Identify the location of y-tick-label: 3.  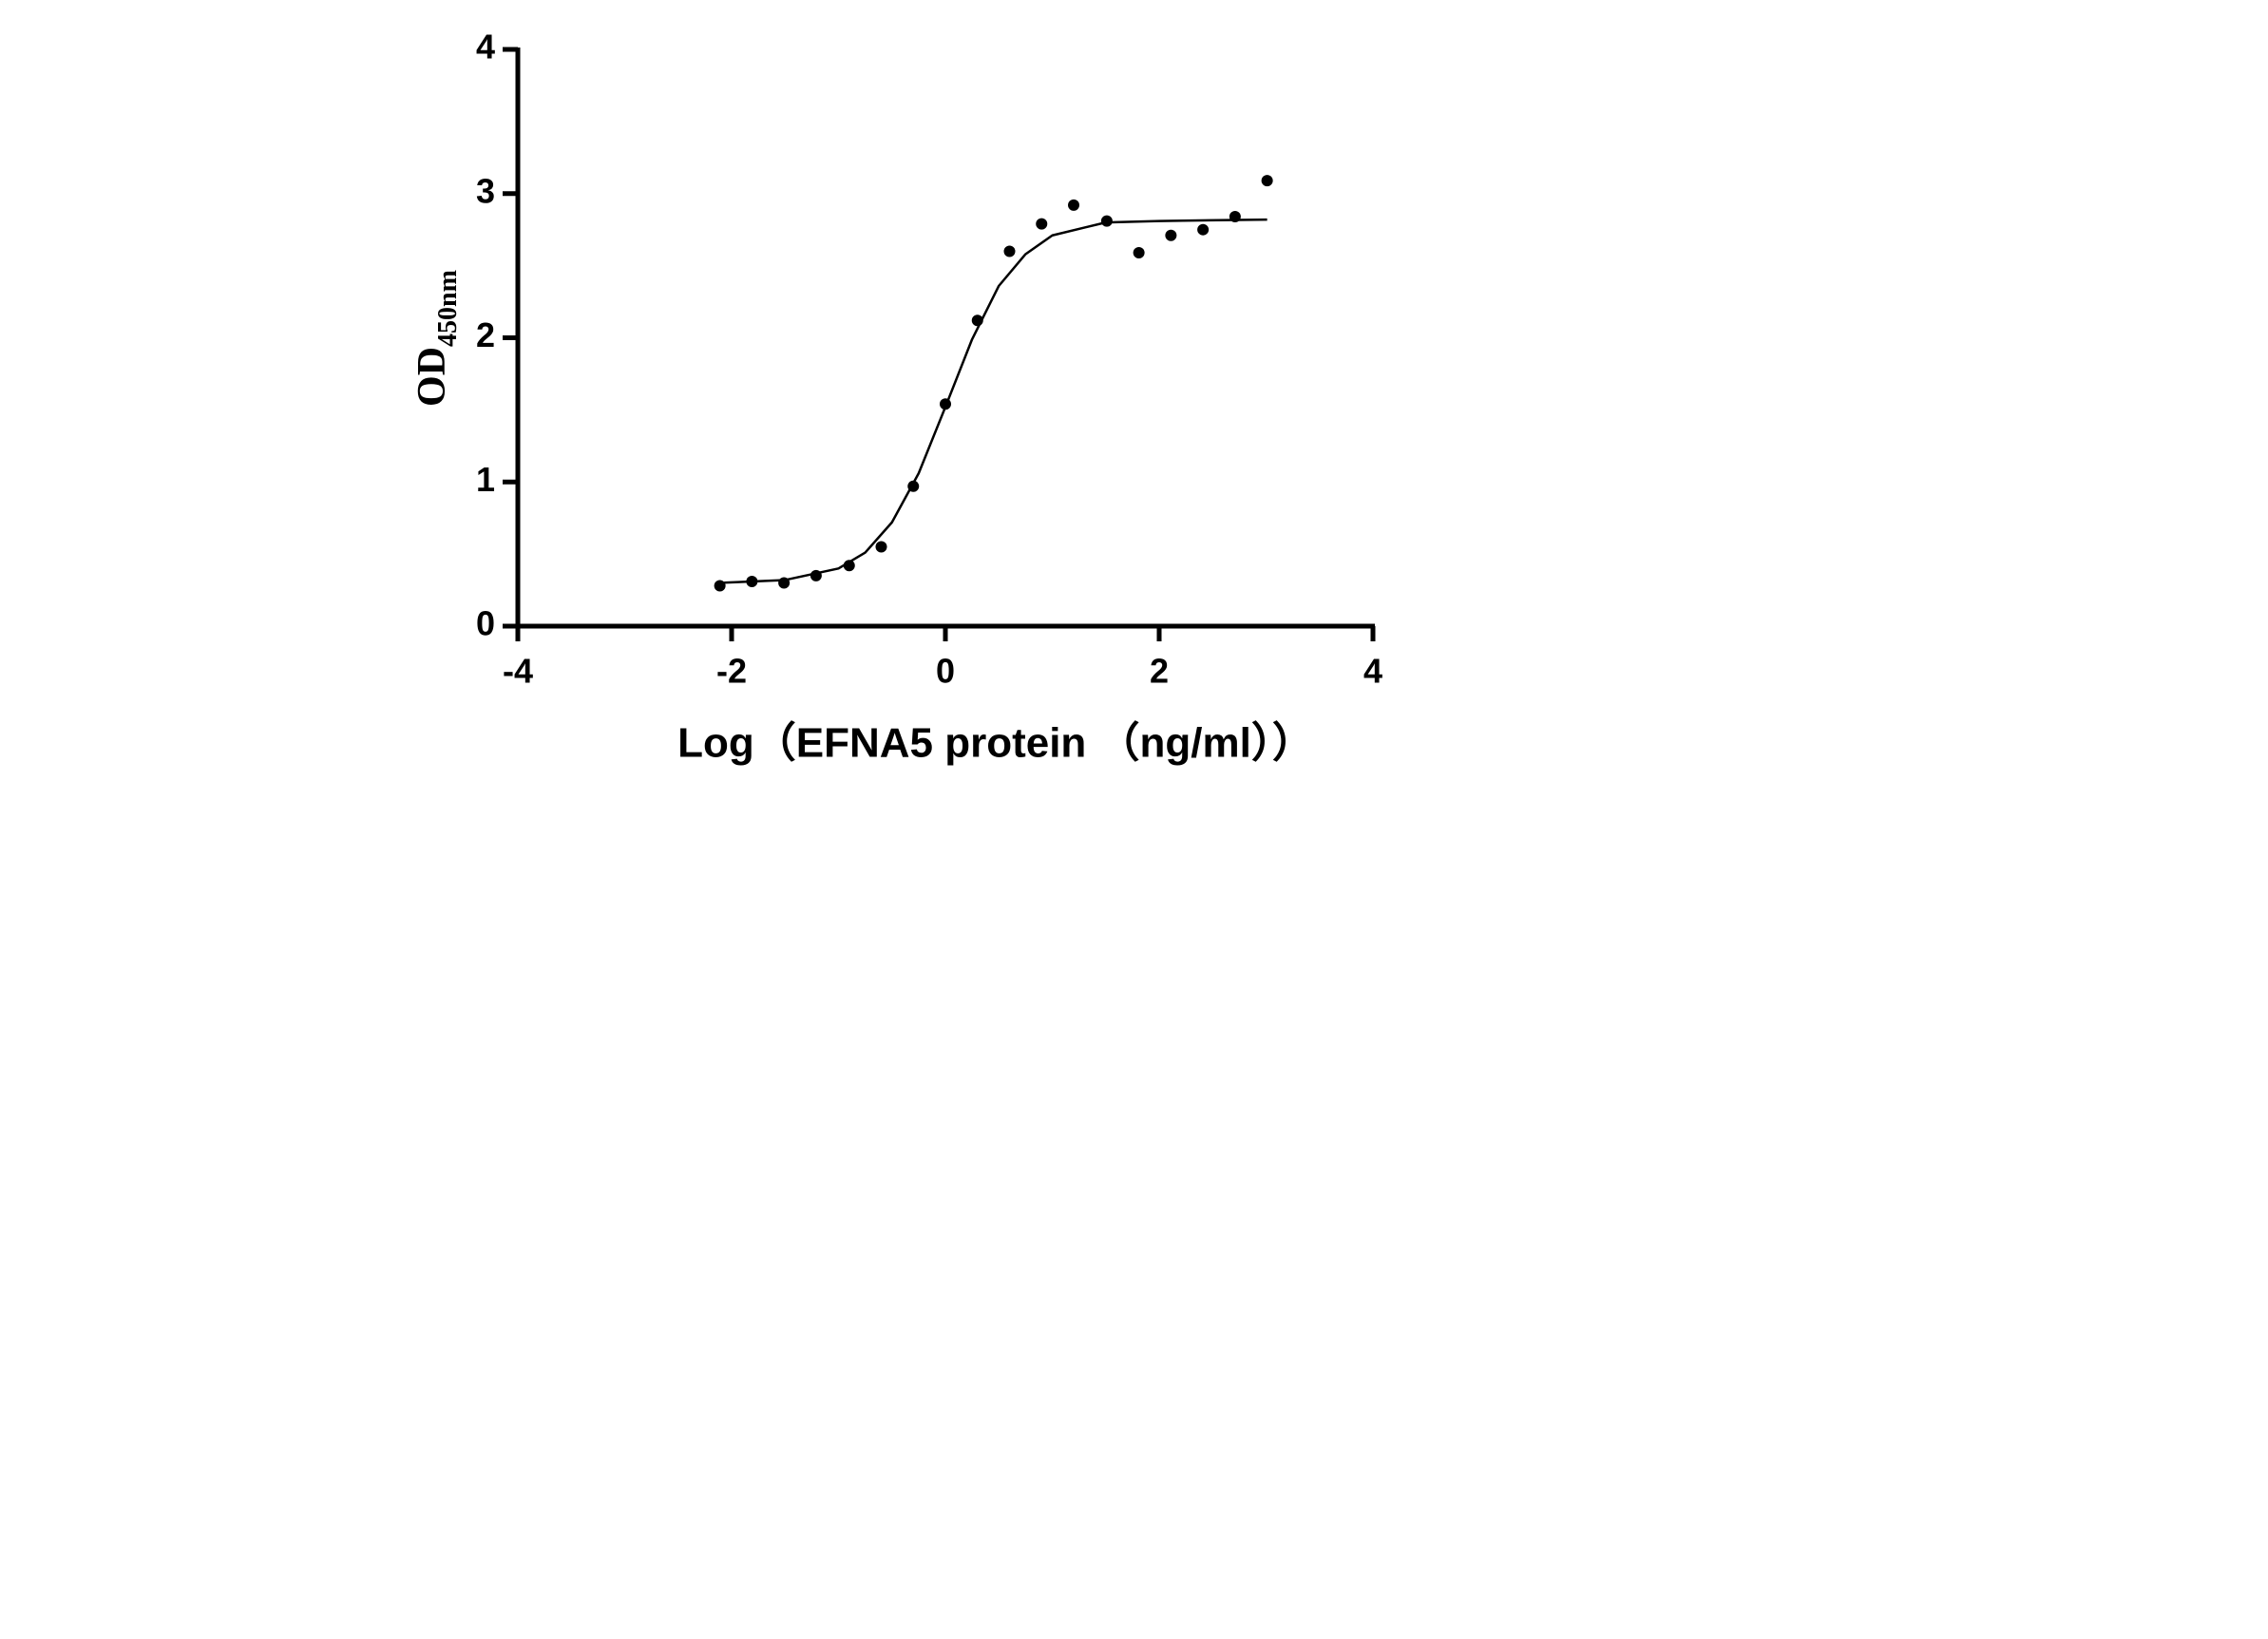
(486, 190).